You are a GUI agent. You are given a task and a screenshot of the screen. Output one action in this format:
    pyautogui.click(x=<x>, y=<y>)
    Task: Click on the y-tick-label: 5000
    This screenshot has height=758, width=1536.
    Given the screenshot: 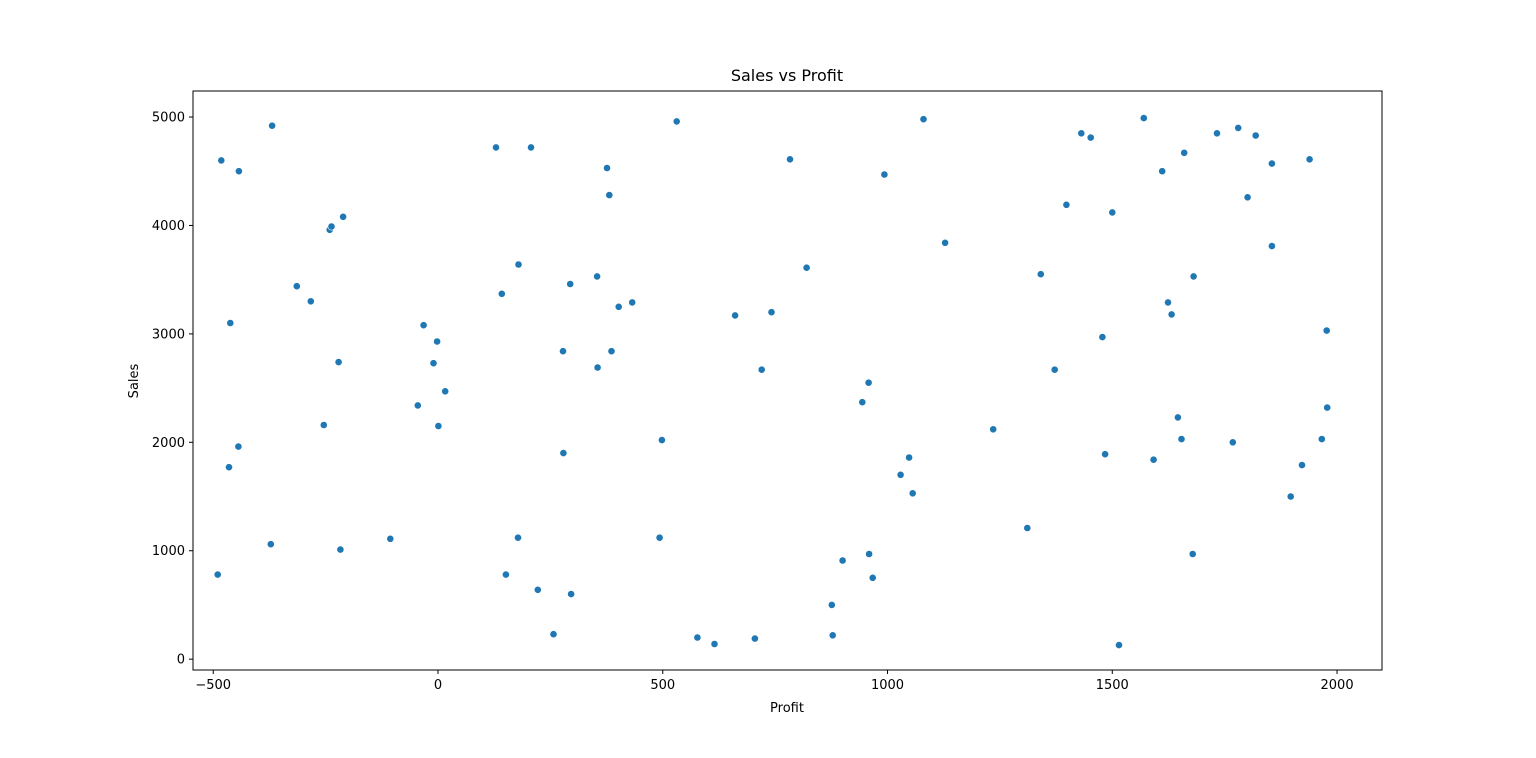 What is the action you would take?
    pyautogui.click(x=168, y=118)
    